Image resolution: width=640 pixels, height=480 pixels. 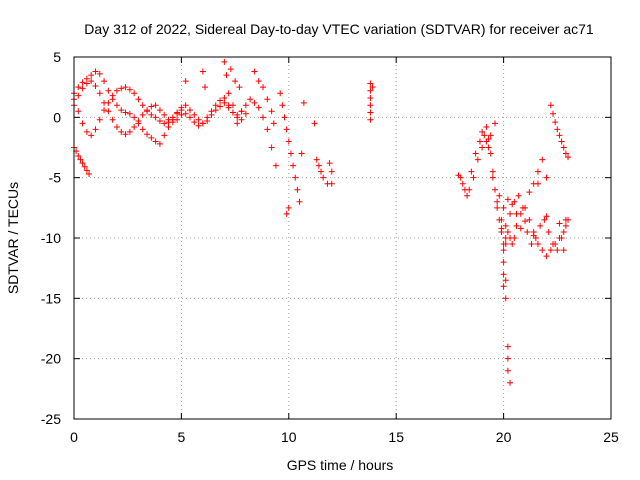 I want to click on y-tick-label-1: 0, so click(x=57, y=117).